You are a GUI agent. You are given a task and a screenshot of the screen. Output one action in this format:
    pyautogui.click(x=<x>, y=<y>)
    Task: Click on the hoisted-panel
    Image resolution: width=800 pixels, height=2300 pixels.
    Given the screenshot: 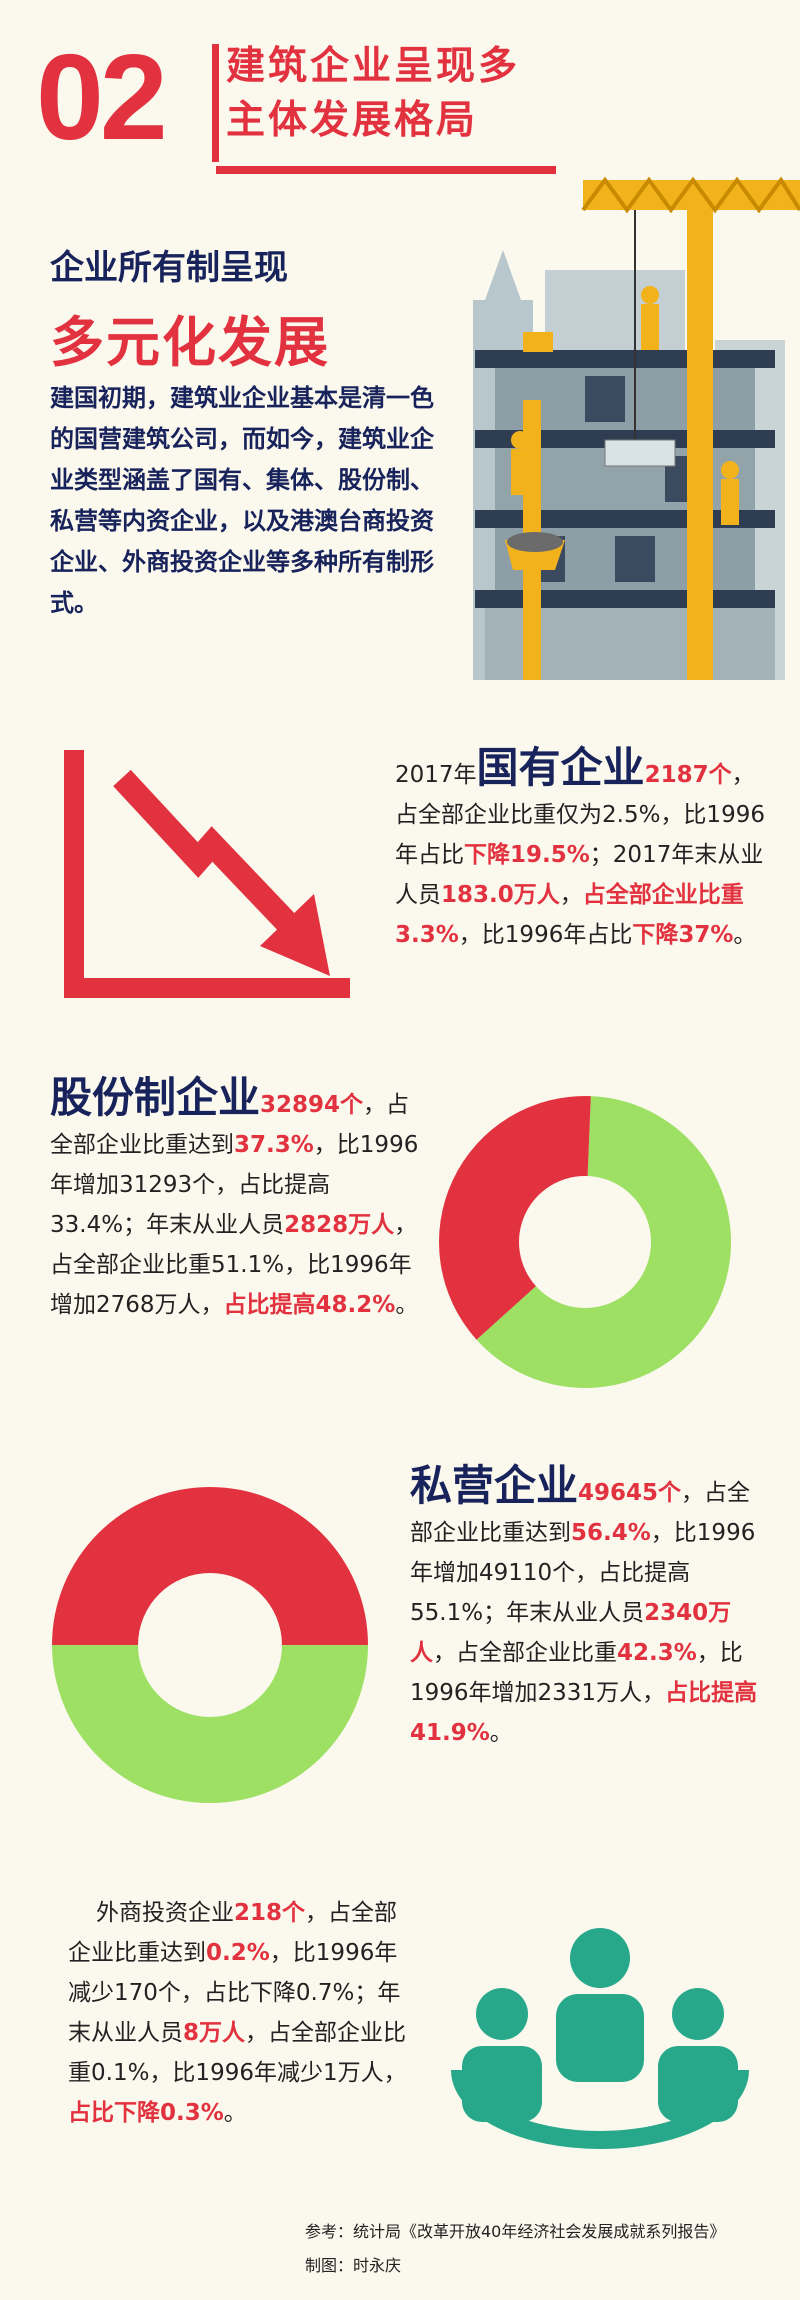 What is the action you would take?
    pyautogui.click(x=640, y=453)
    